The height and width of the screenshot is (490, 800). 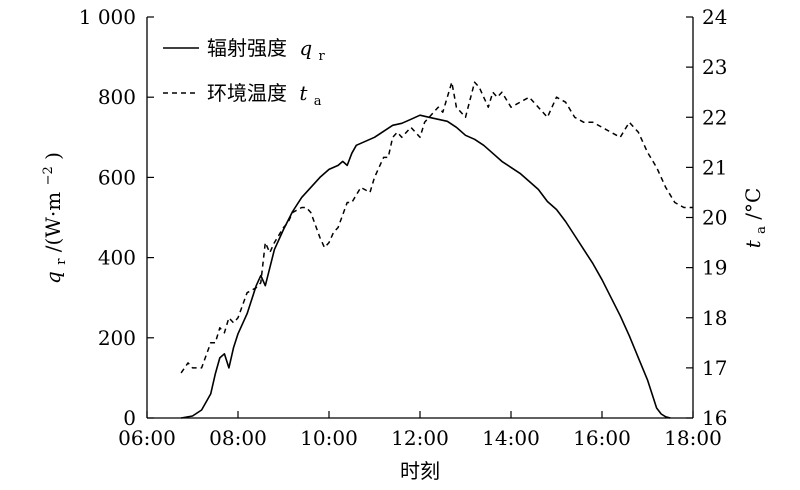 What do you see at coordinates (322, 56) in the screenshot?
I see `legend-label-radiation-sub: r` at bounding box center [322, 56].